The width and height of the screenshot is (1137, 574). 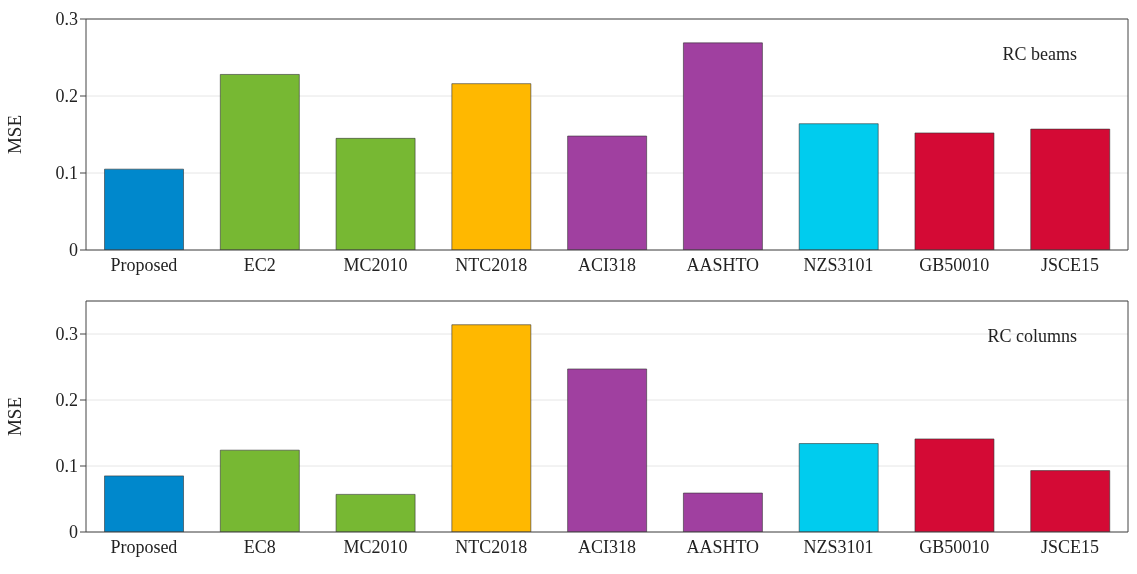 I want to click on x-tick-label: EC2, so click(x=259, y=264).